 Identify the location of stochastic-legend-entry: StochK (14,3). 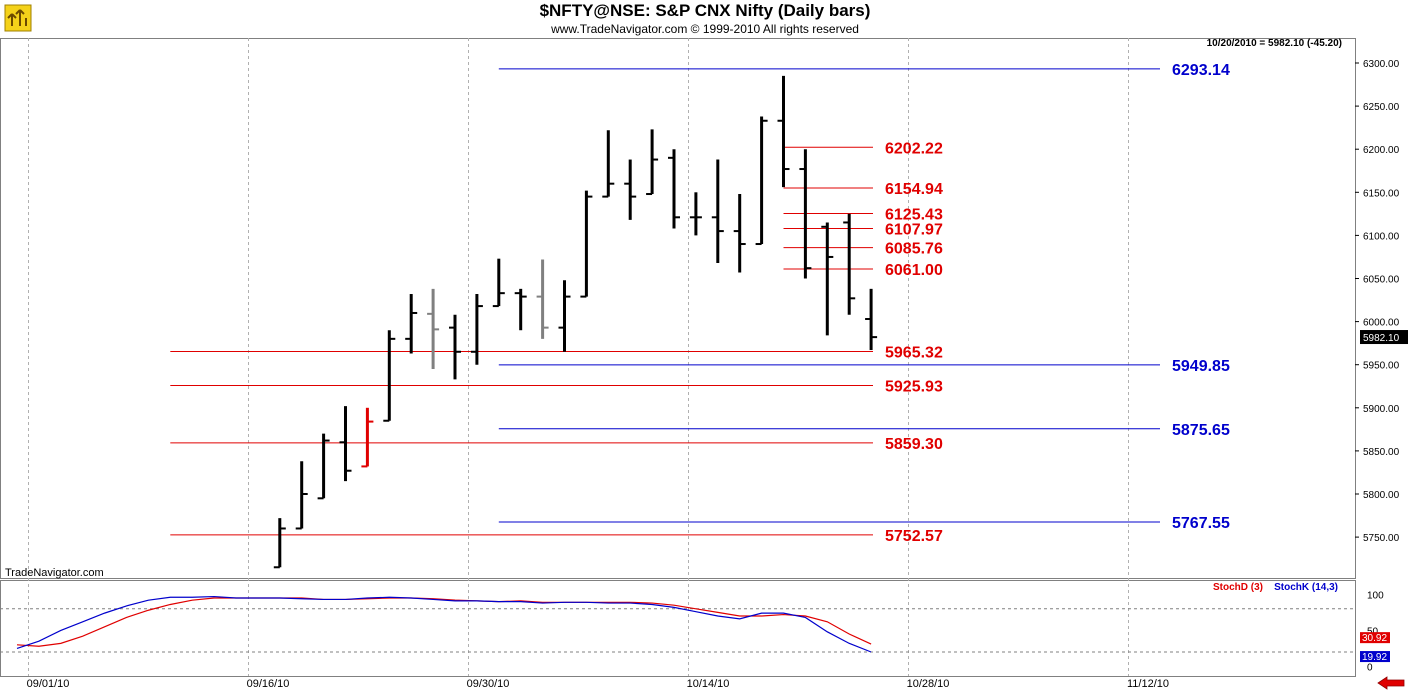
(1306, 587).